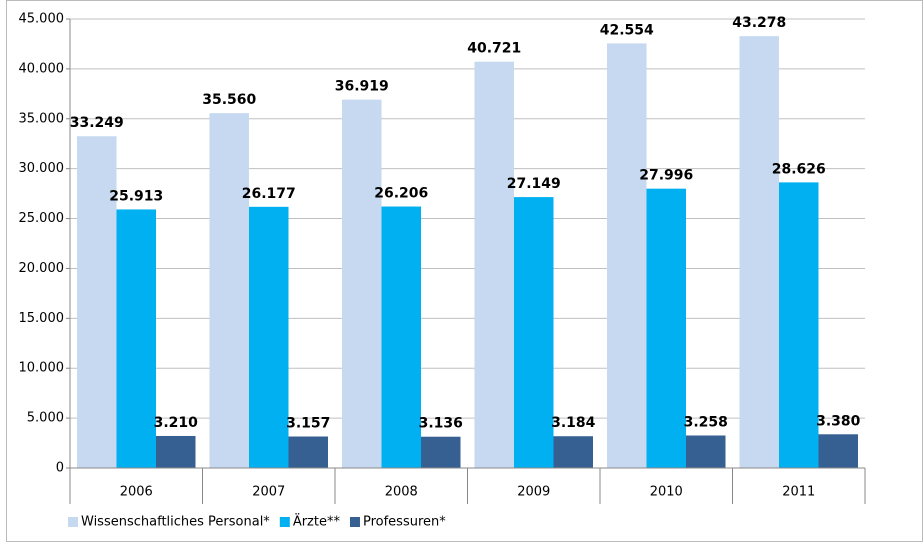 Image resolution: width=924 pixels, height=543 pixels. Describe the element at coordinates (136, 196) in the screenshot. I see `value-label: 25.913` at that location.